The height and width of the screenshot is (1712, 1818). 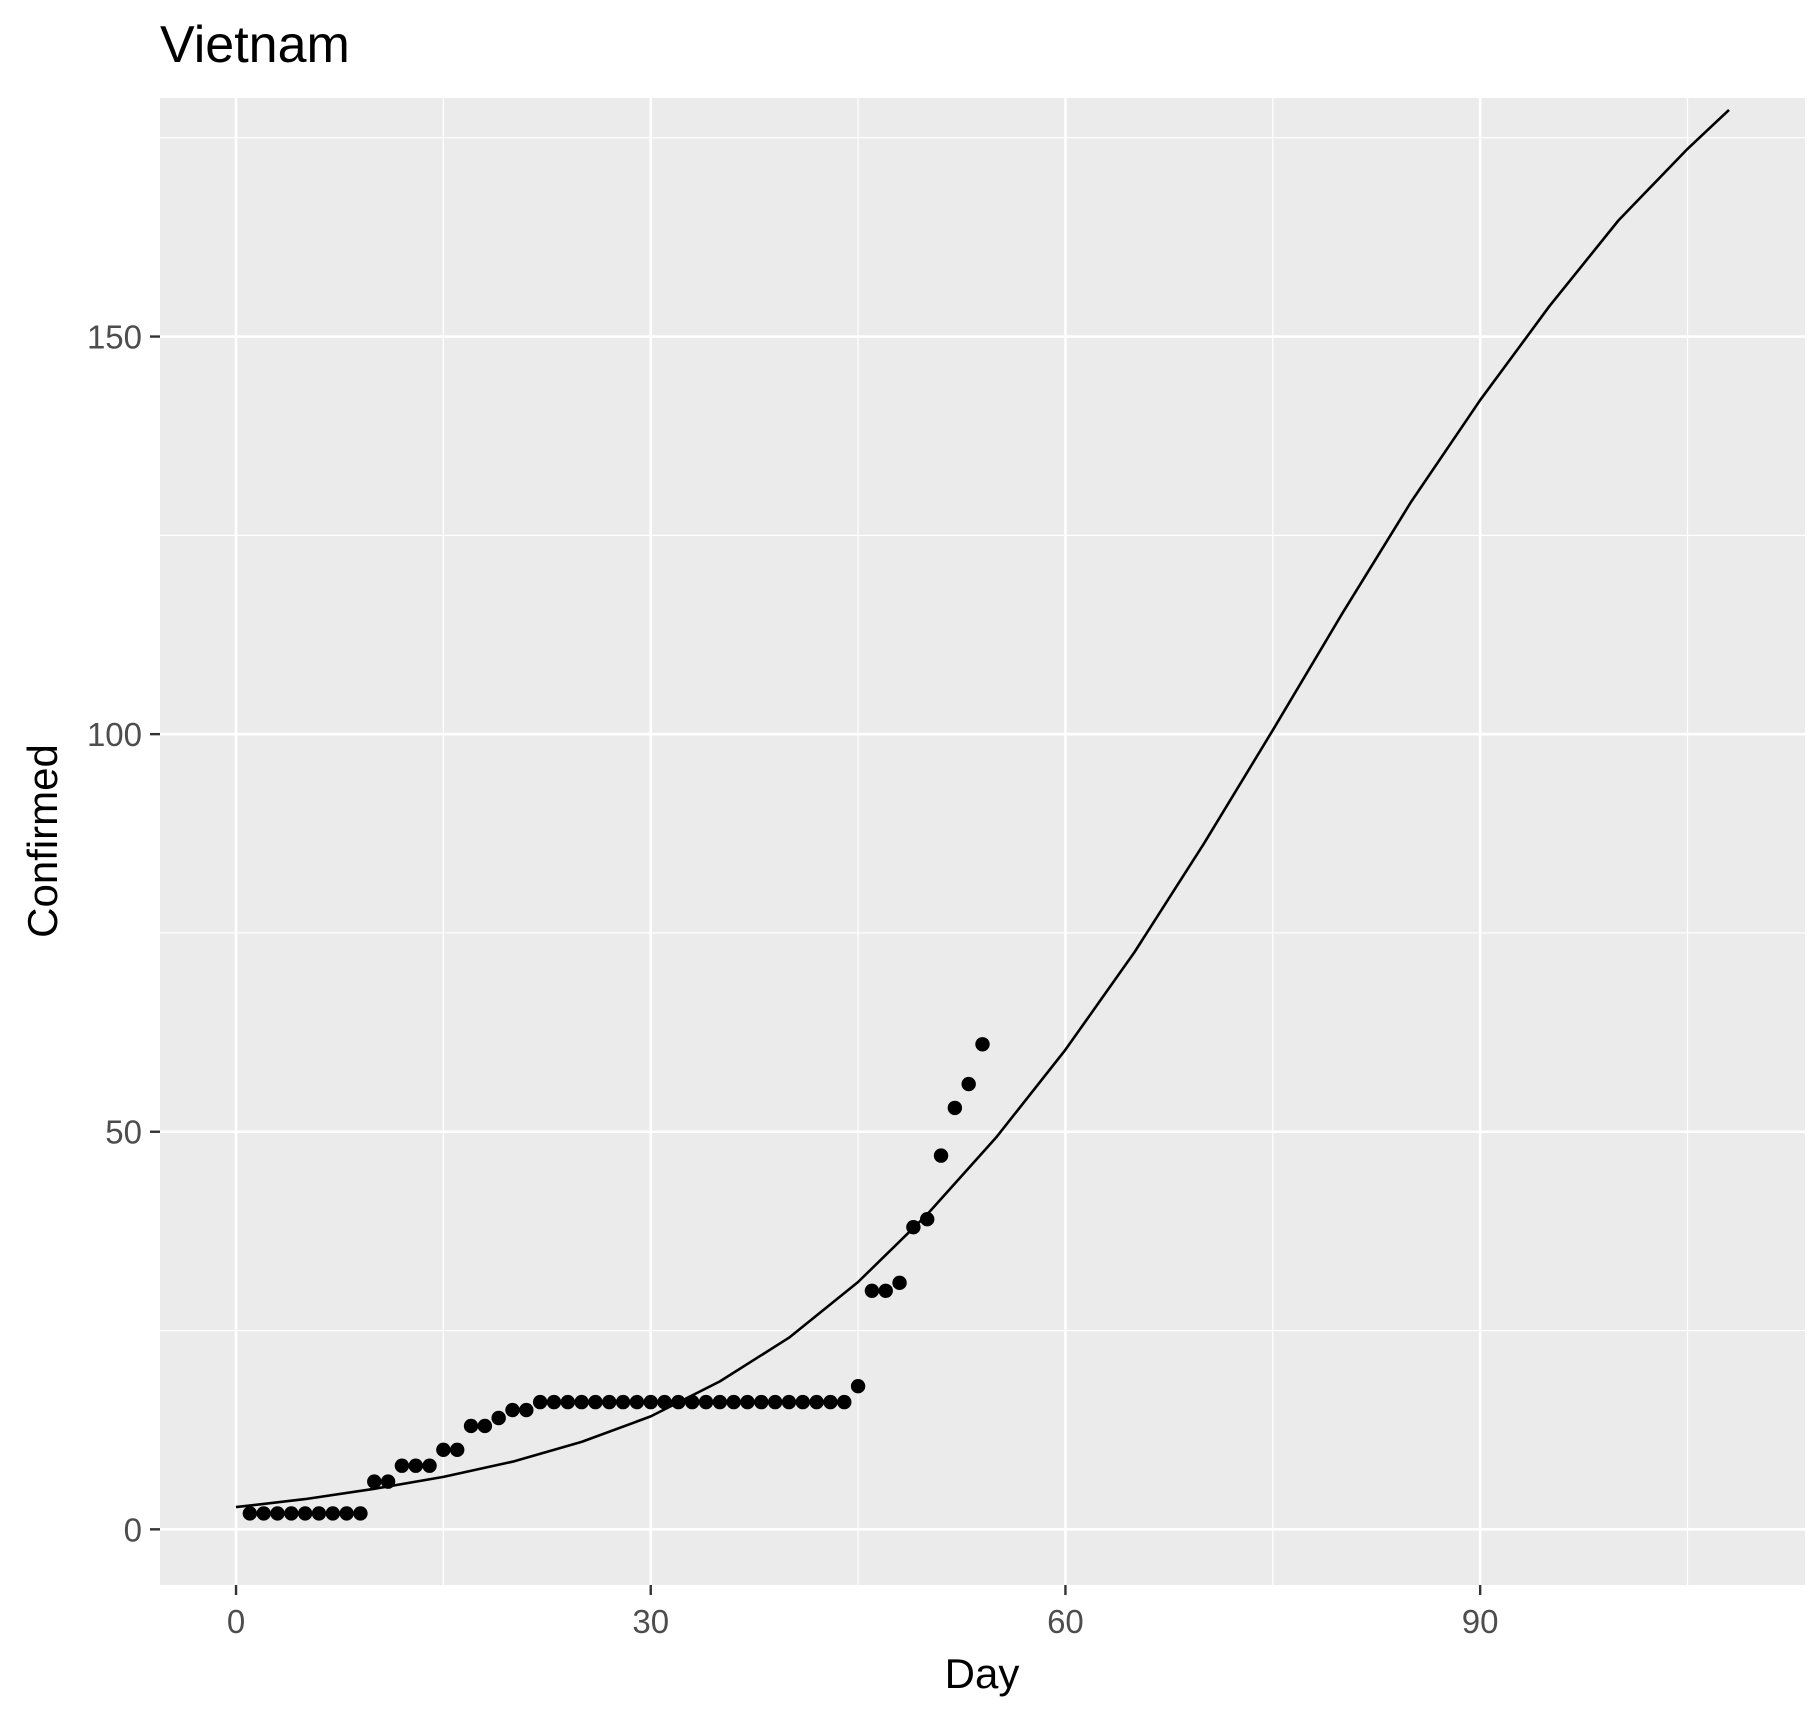 What do you see at coordinates (255, 45) in the screenshot?
I see `chart-title: Vietnam` at bounding box center [255, 45].